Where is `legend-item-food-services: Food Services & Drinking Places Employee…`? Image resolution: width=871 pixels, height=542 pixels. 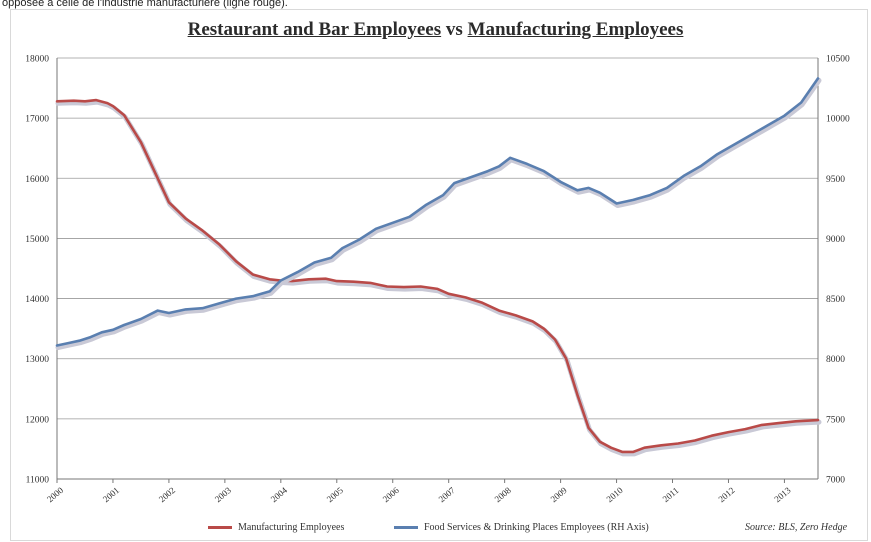 legend-item-food-services: Food Services & Drinking Places Employee… is located at coordinates (521, 529).